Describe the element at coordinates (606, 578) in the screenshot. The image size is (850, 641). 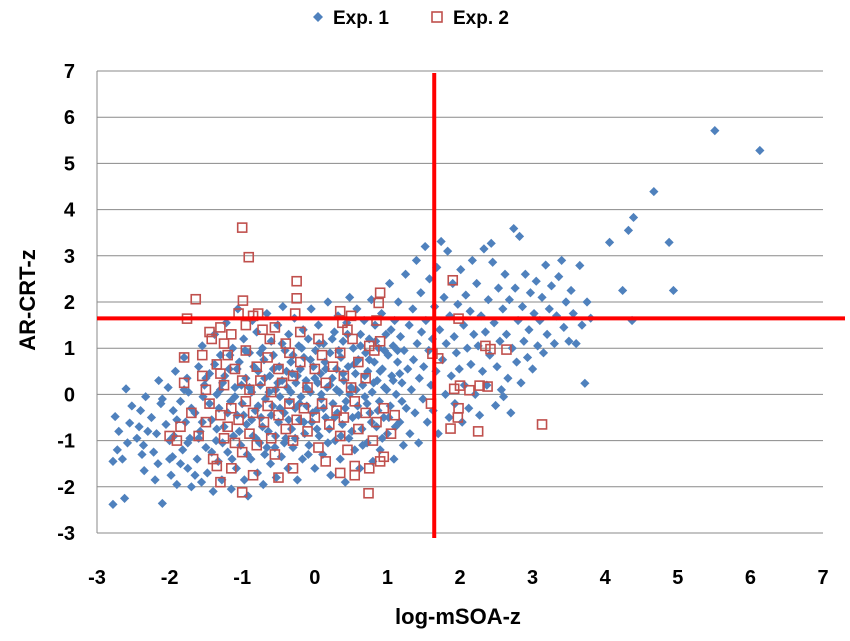
I see `x-tick-label: 4` at that location.